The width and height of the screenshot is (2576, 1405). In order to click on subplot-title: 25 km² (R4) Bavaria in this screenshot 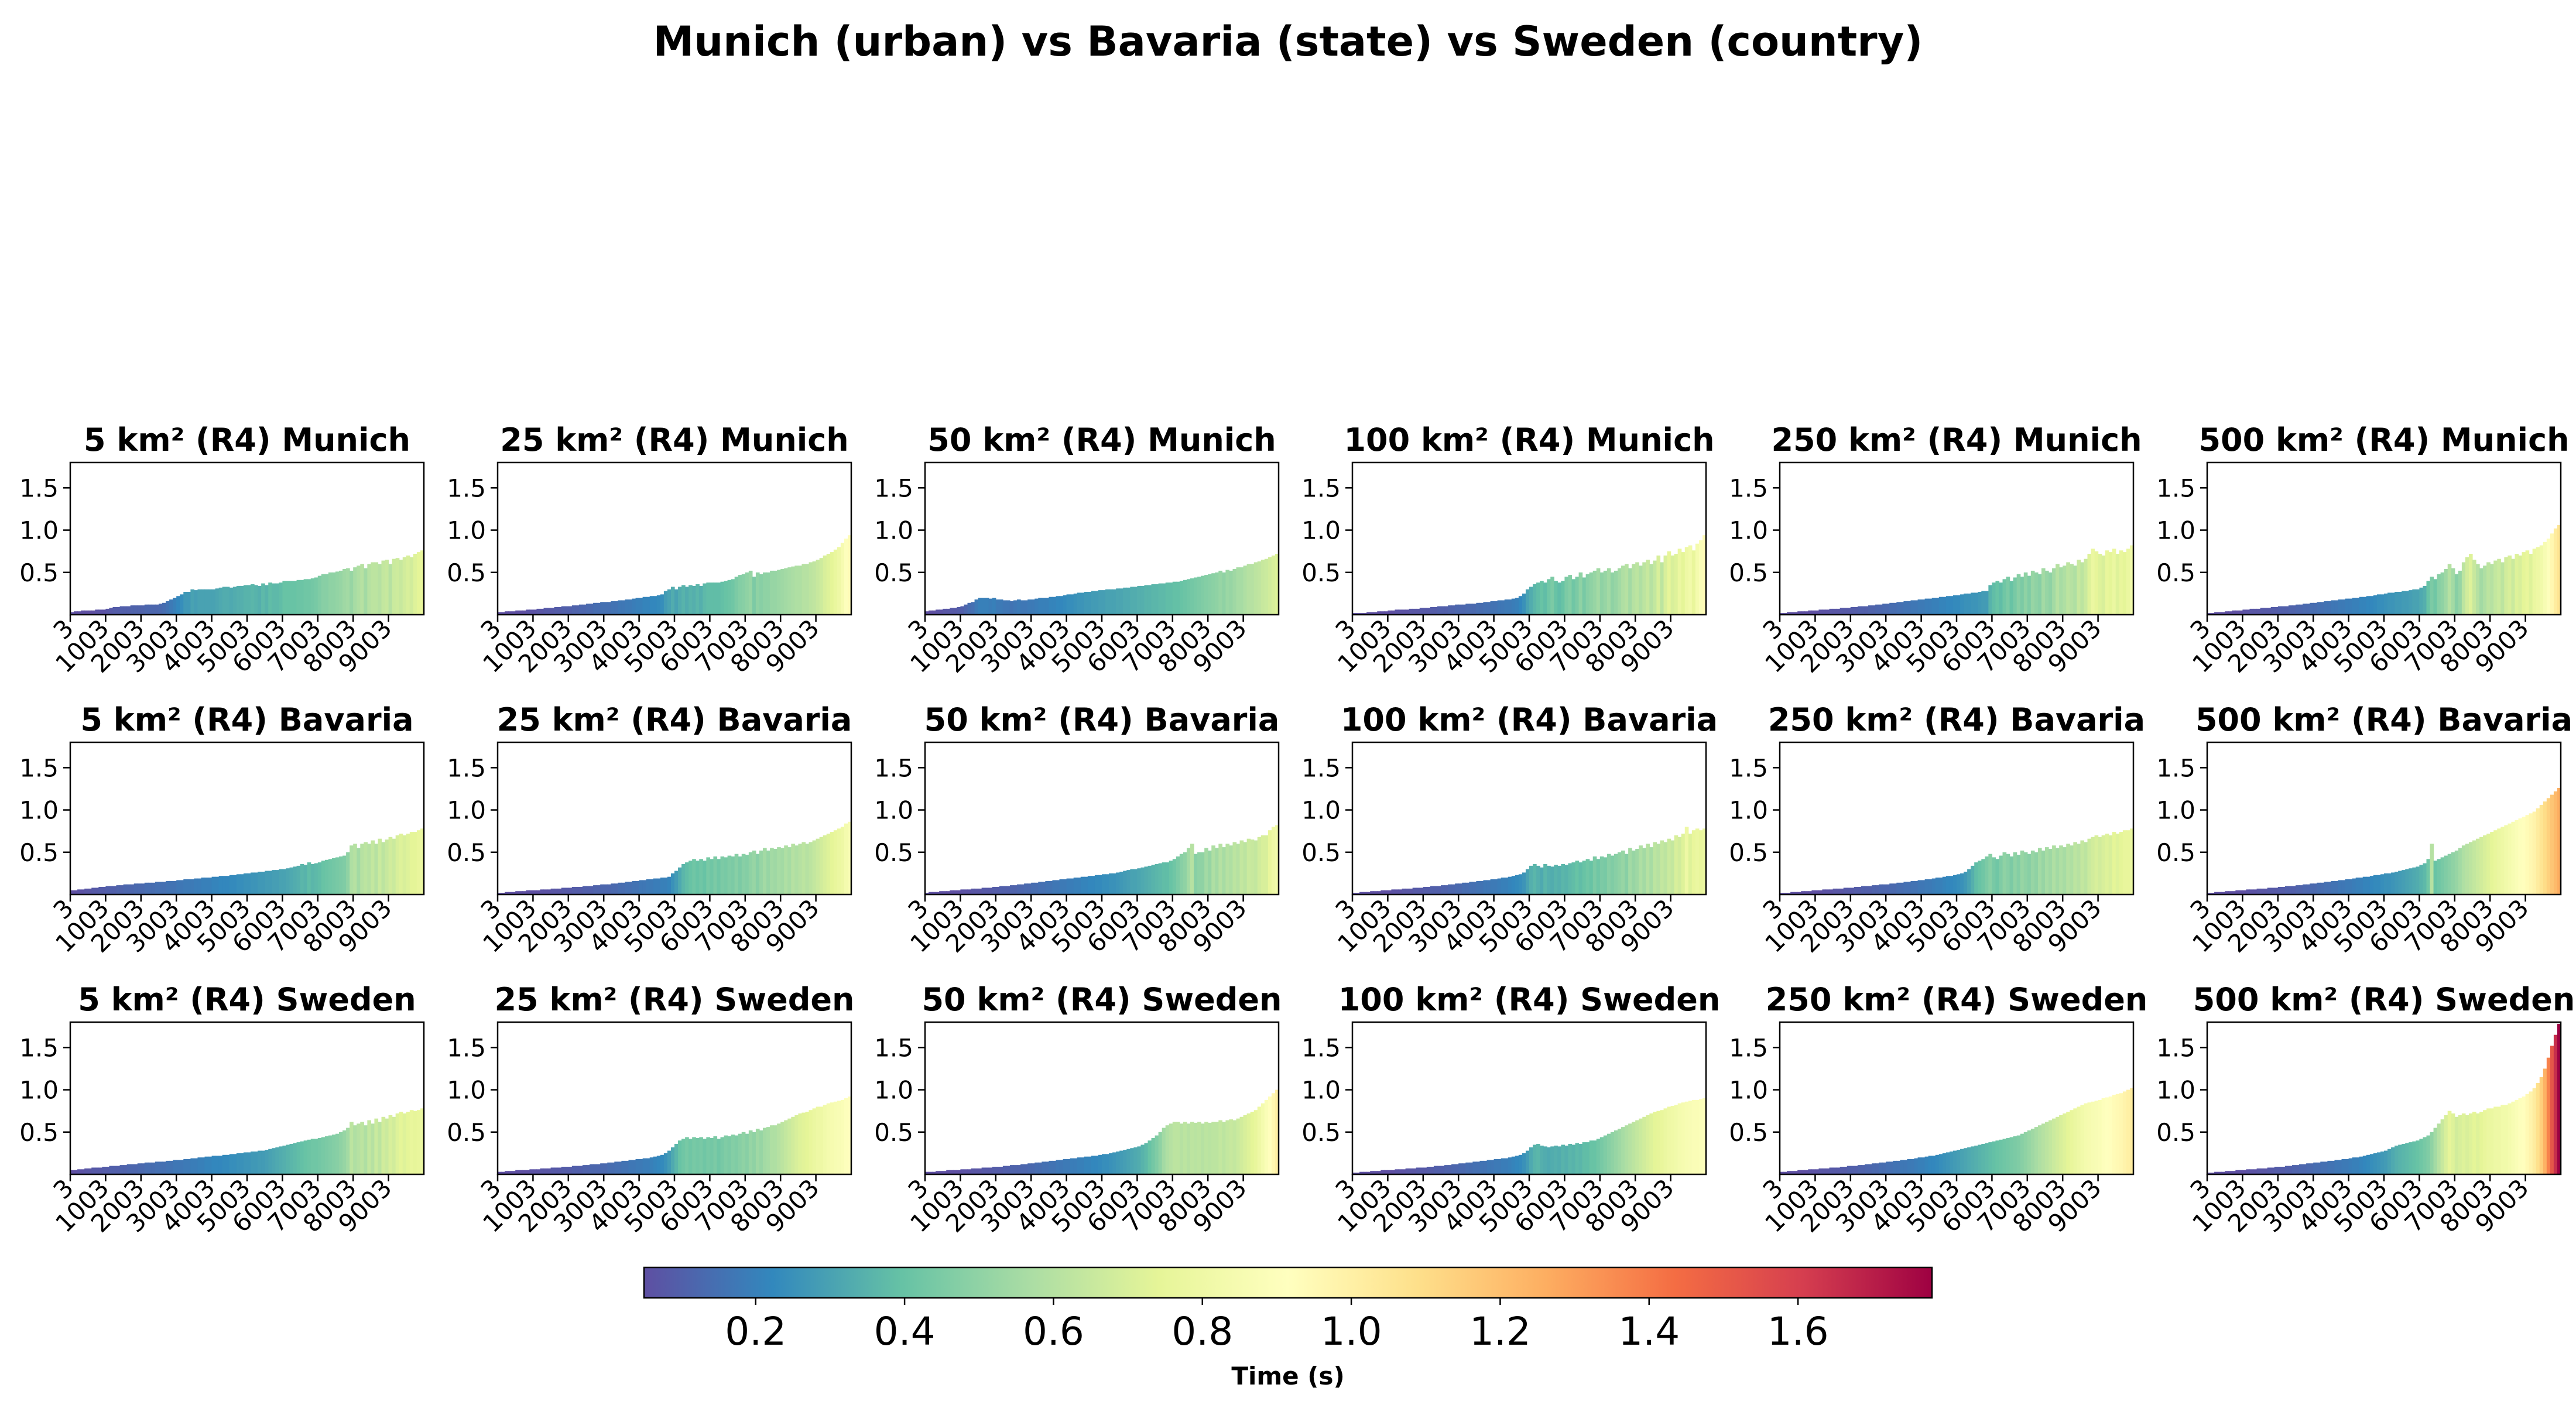, I will do `click(674, 719)`.